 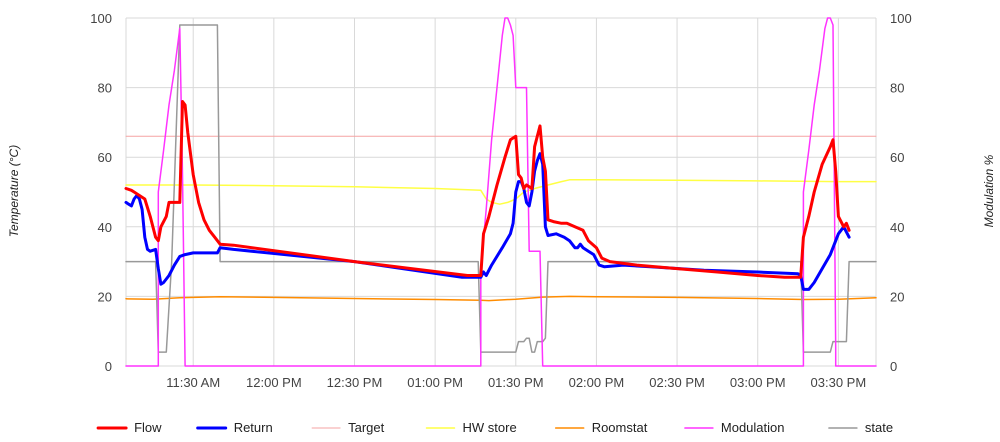 I want to click on series-line-roomstat, so click(x=501, y=298).